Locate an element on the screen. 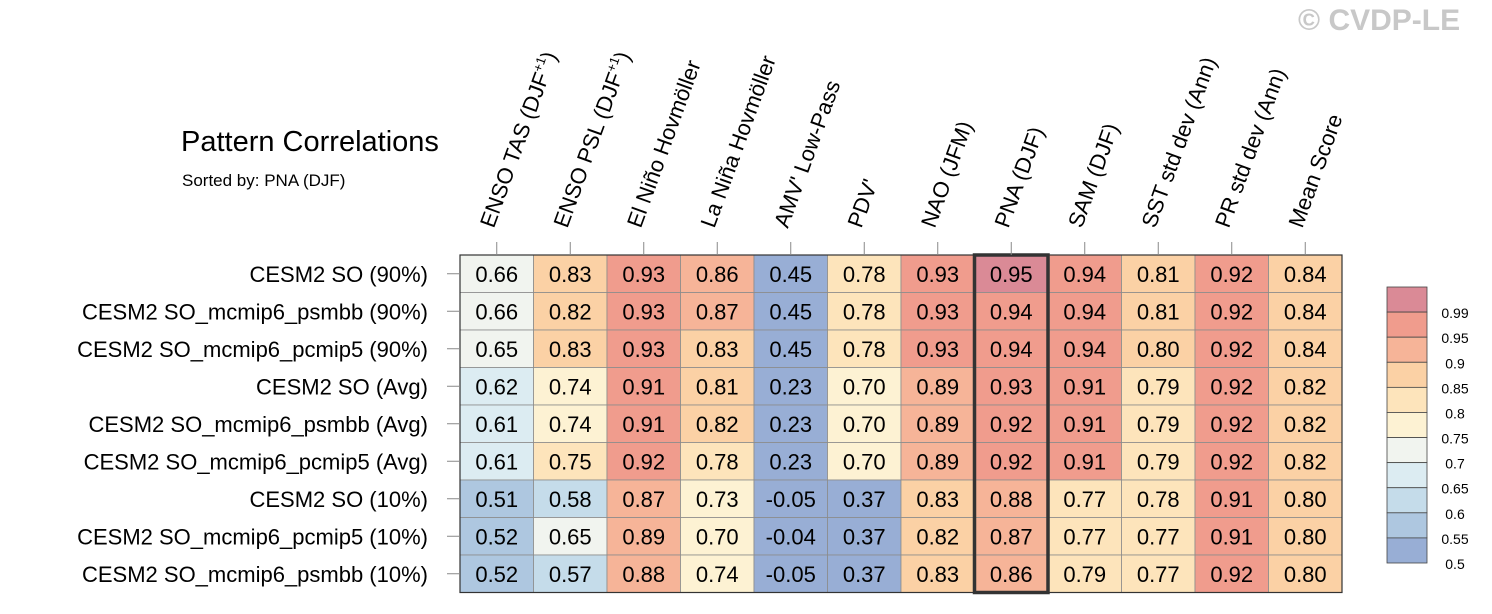 The height and width of the screenshot is (614, 1492). chart-subtitle: Sorted by: PNA (DJF) is located at coordinates (264, 180).